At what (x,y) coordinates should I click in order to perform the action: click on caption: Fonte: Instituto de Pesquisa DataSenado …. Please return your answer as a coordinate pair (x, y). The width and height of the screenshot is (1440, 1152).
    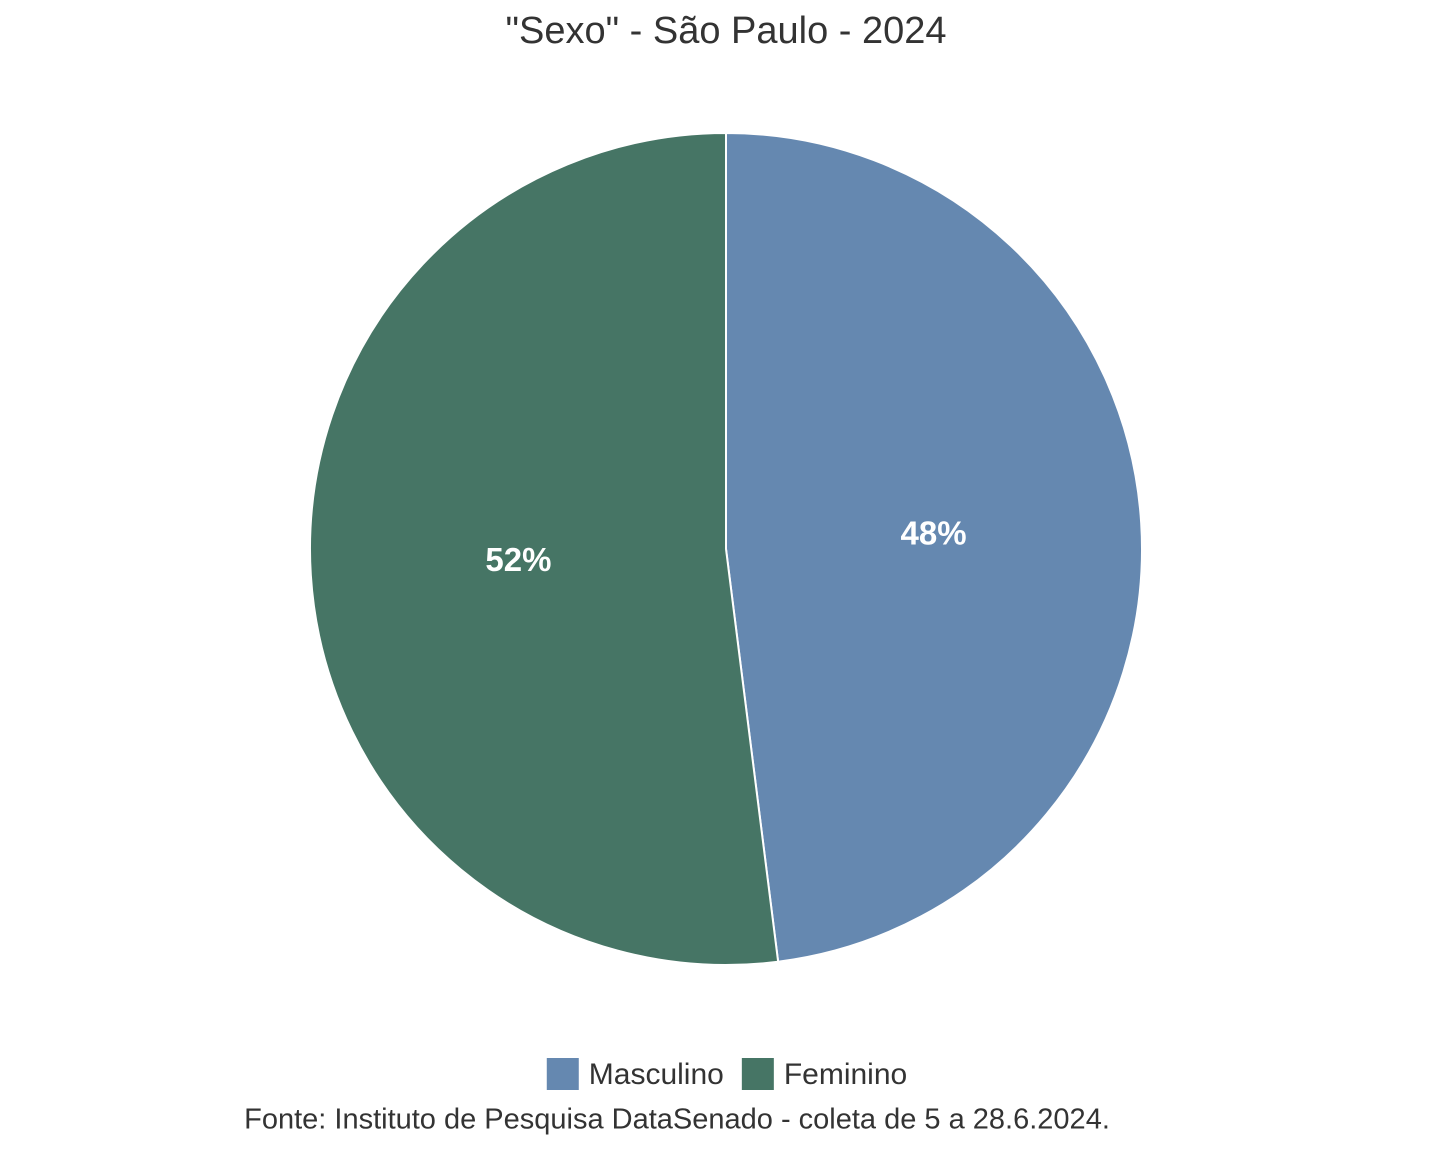
    Looking at the image, I should click on (677, 1120).